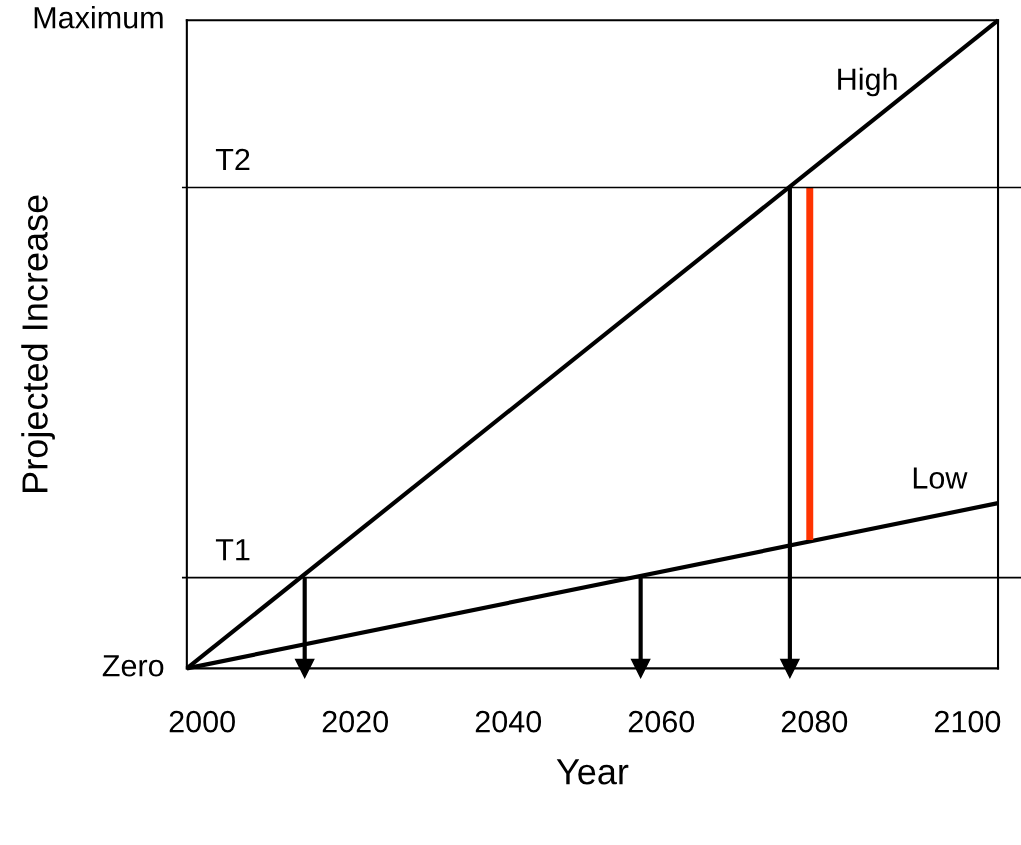 This screenshot has width=1021, height=845. I want to click on x-tick-label: 2080, so click(814, 721).